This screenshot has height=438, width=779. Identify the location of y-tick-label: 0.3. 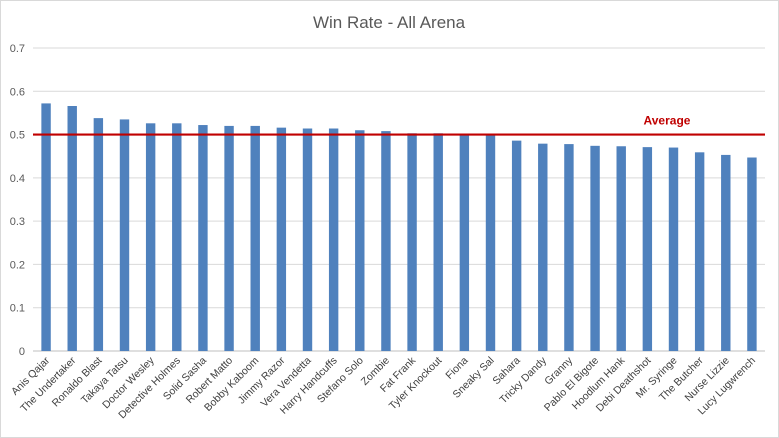
(17, 222).